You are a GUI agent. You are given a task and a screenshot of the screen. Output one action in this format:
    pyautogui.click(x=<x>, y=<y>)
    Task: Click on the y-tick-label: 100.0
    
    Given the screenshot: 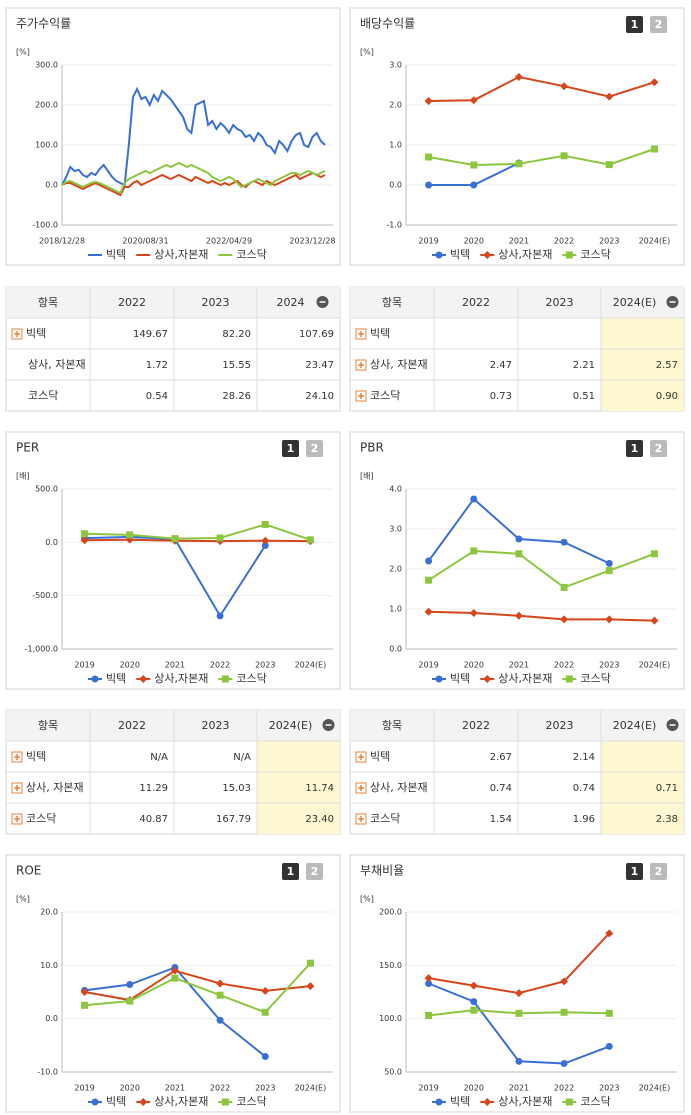 What is the action you would take?
    pyautogui.click(x=46, y=145)
    